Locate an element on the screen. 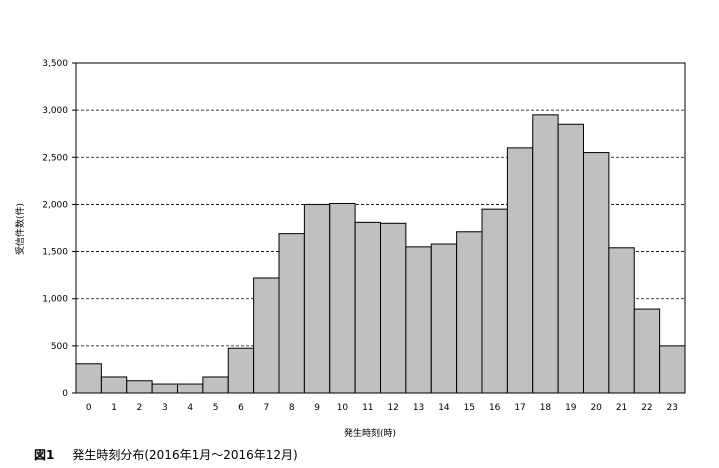 The width and height of the screenshot is (719, 468). x-tick-label: 2 is located at coordinates (140, 408).